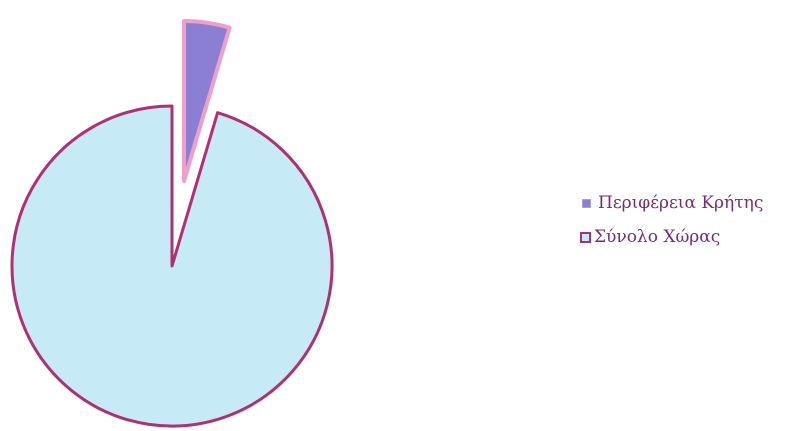  I want to click on legend: Περιφέρεια Κρήτης Σύνολο Χώρας, so click(671, 220).